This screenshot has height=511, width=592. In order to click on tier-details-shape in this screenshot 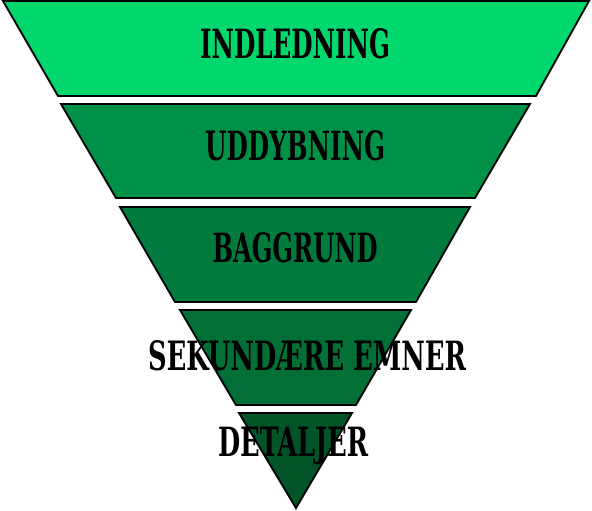, I will do `click(295, 461)`.